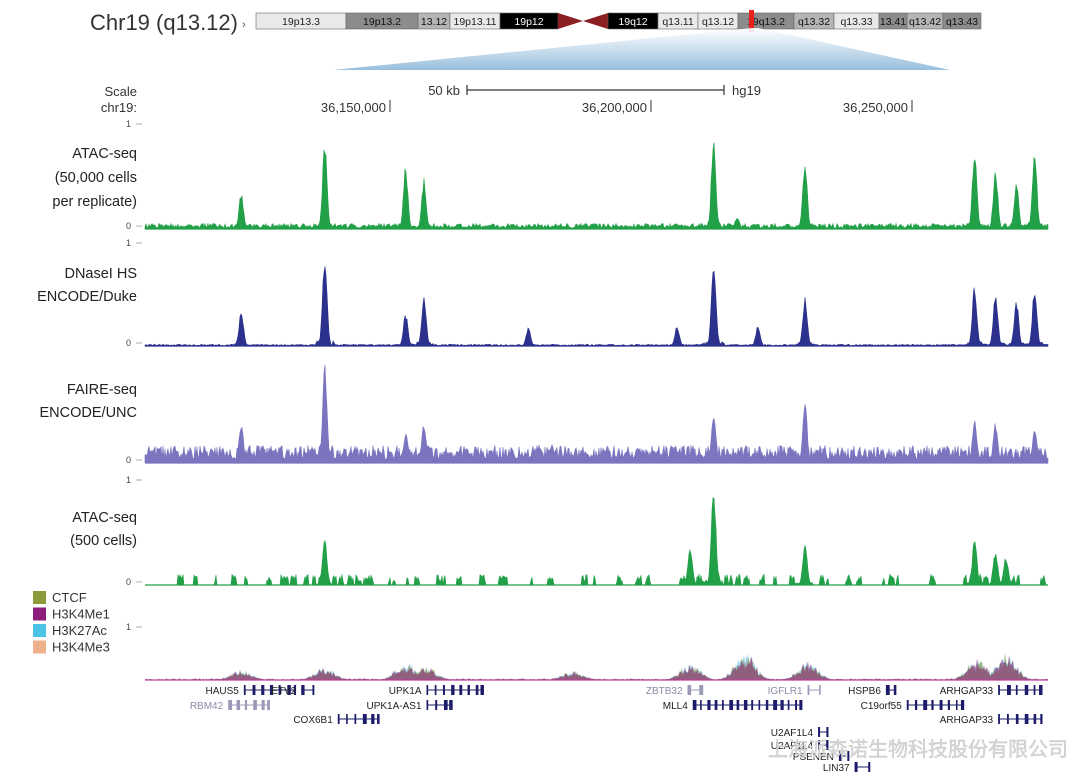 This screenshot has width=1080, height=778. Describe the element at coordinates (641, 49) in the screenshot. I see `zoom-region-wedge` at that location.